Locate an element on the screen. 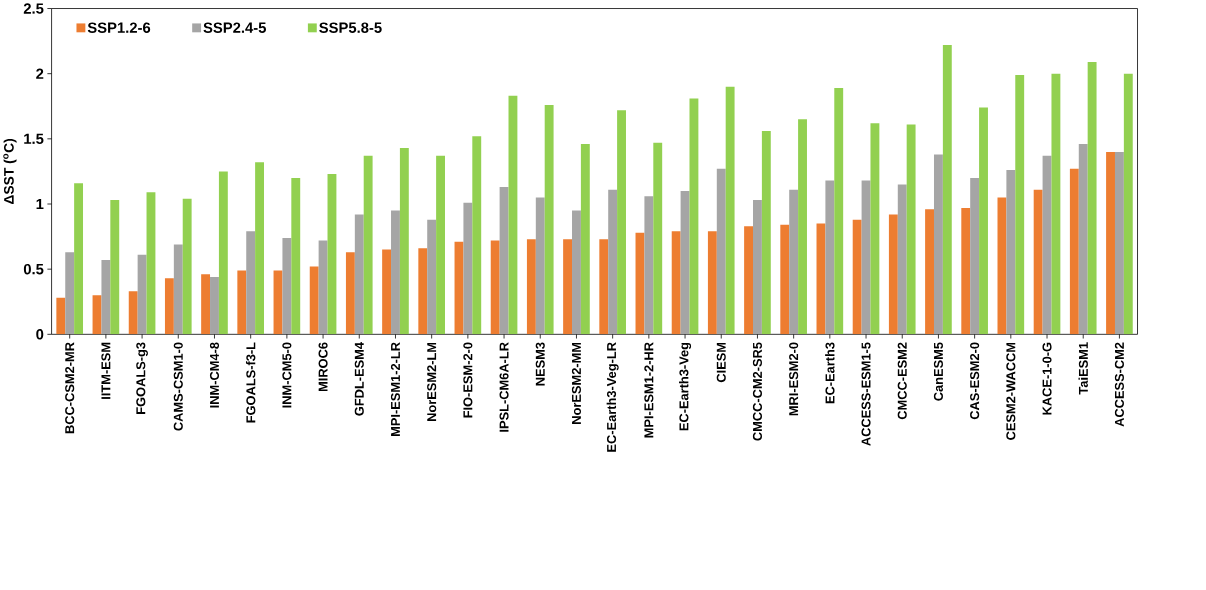 This screenshot has height=590, width=1206. legend-label: SSP2.4-5 is located at coordinates (235, 28).